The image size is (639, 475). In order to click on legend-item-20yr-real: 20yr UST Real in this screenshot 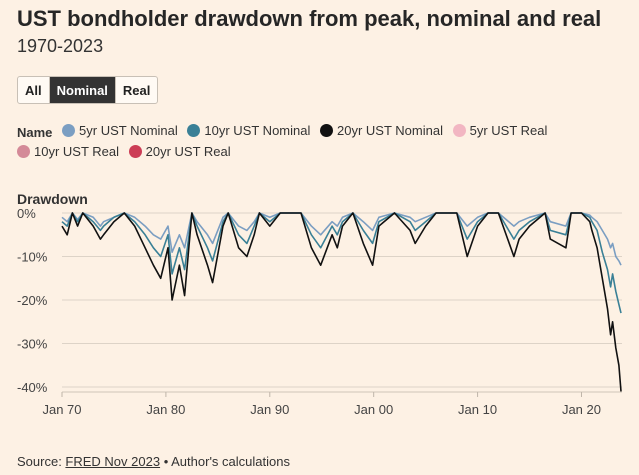, I will do `click(179, 151)`.